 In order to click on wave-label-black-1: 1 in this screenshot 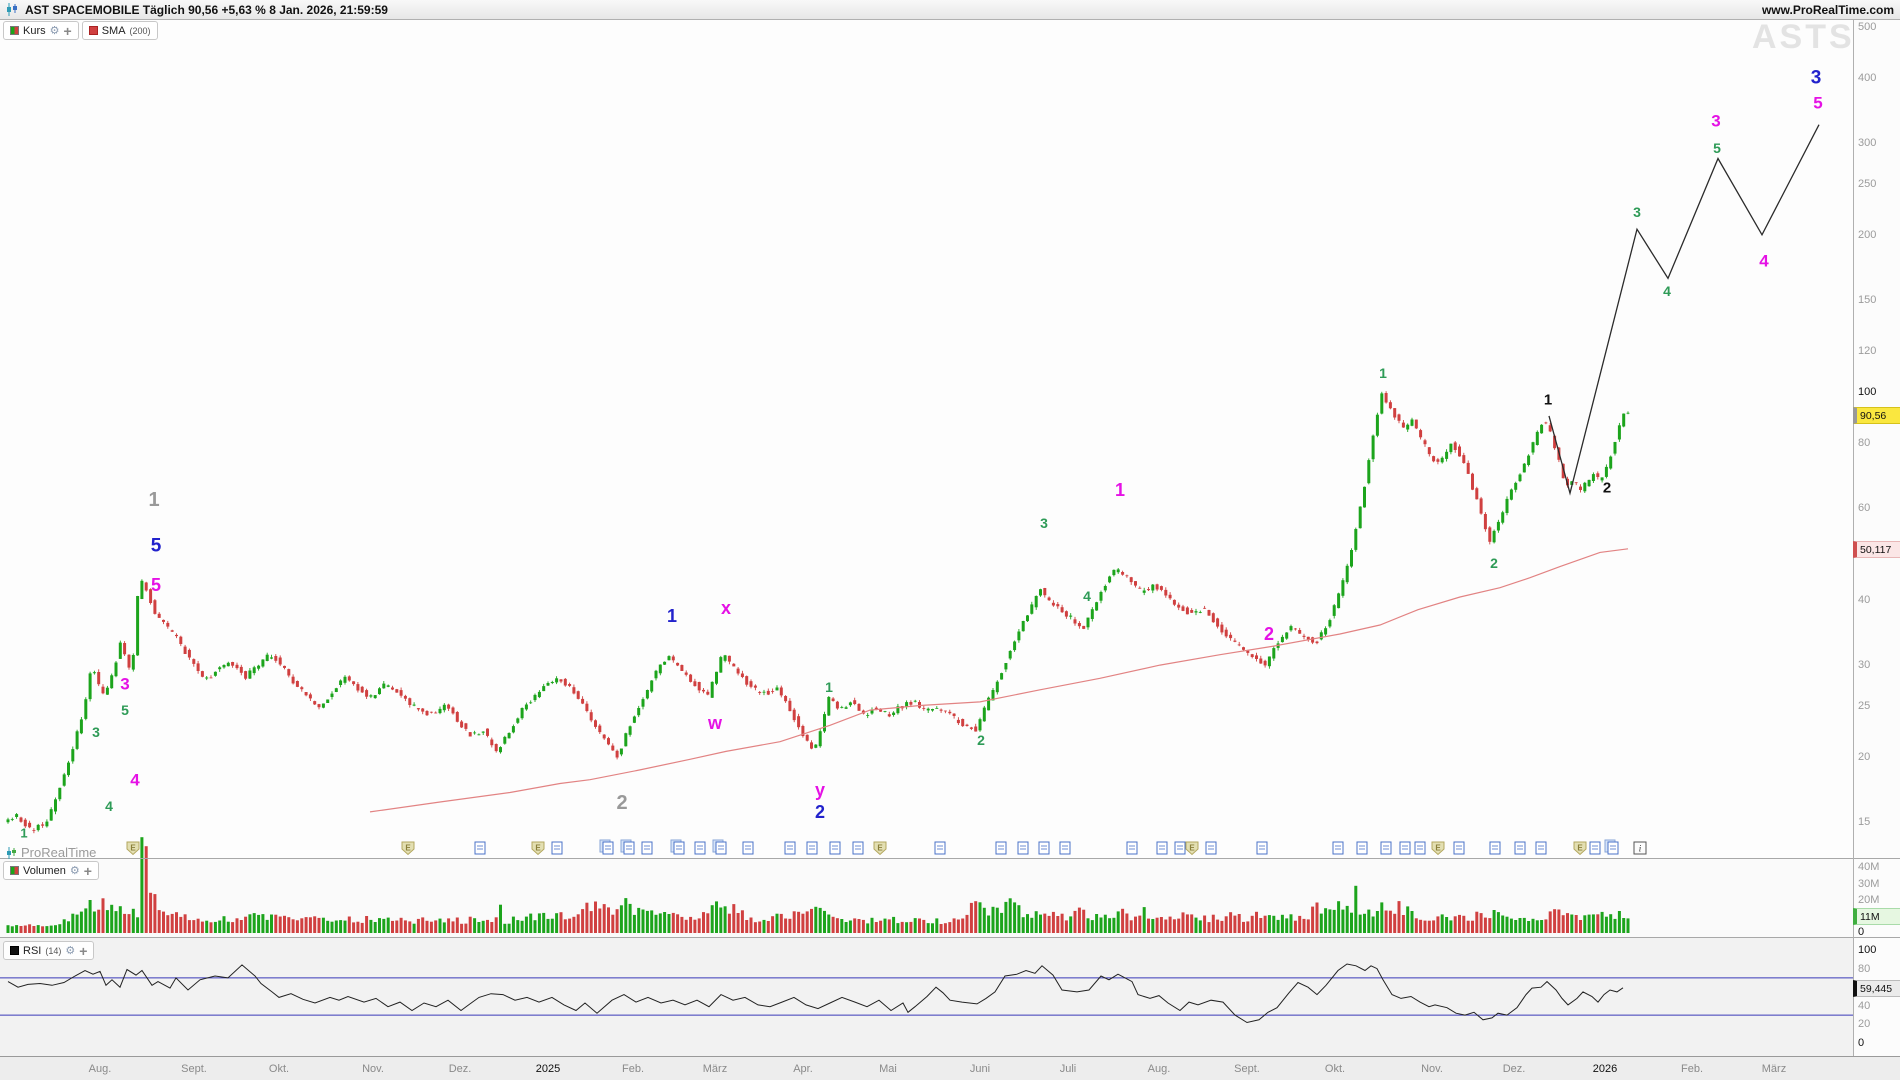, I will do `click(1548, 400)`.